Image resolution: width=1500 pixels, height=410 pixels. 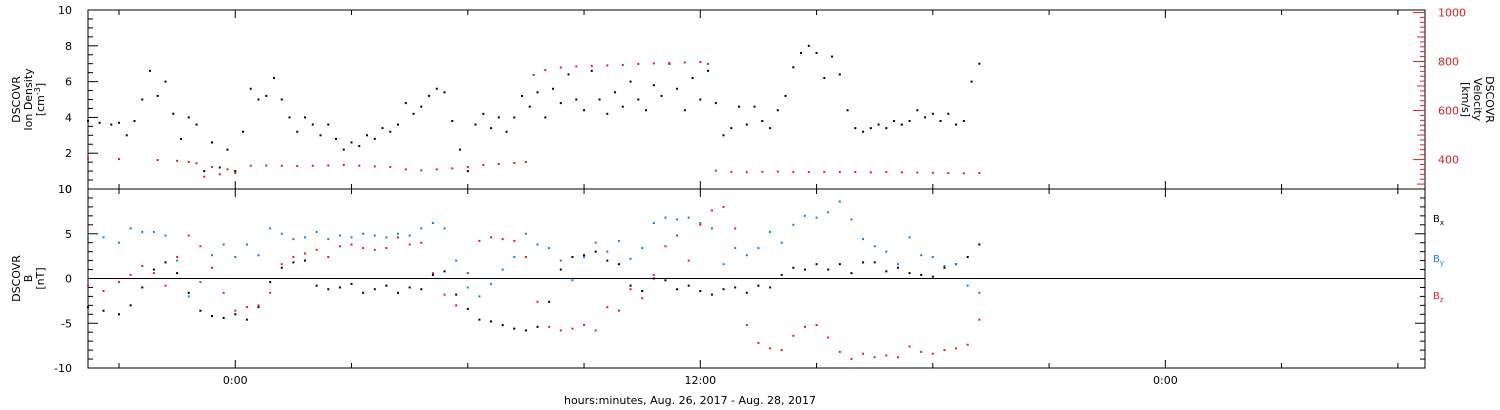 What do you see at coordinates (1438, 260) in the screenshot?
I see `legend-by: By` at bounding box center [1438, 260].